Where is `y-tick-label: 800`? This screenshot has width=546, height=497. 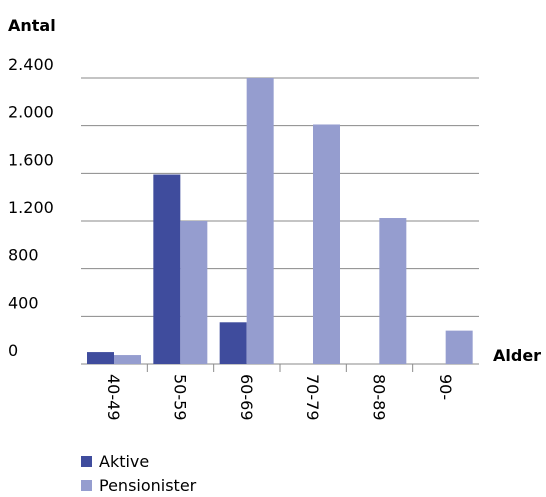
y-tick-label: 800 is located at coordinates (23, 255).